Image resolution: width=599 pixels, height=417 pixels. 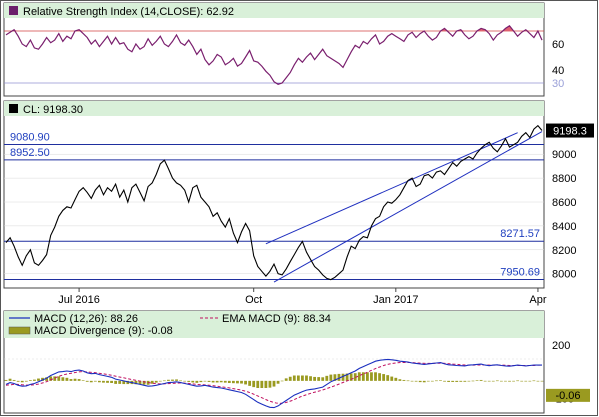 What do you see at coordinates (564, 179) in the screenshot?
I see `price-ytick: 8800` at bounding box center [564, 179].